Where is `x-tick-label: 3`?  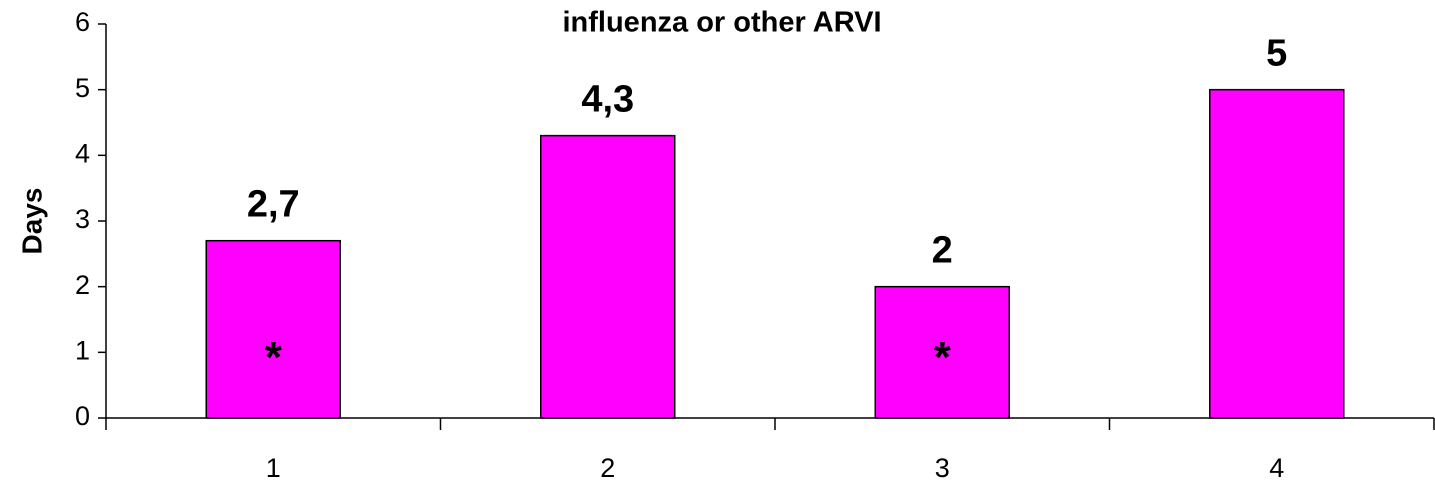 x-tick-label: 3 is located at coordinates (942, 468).